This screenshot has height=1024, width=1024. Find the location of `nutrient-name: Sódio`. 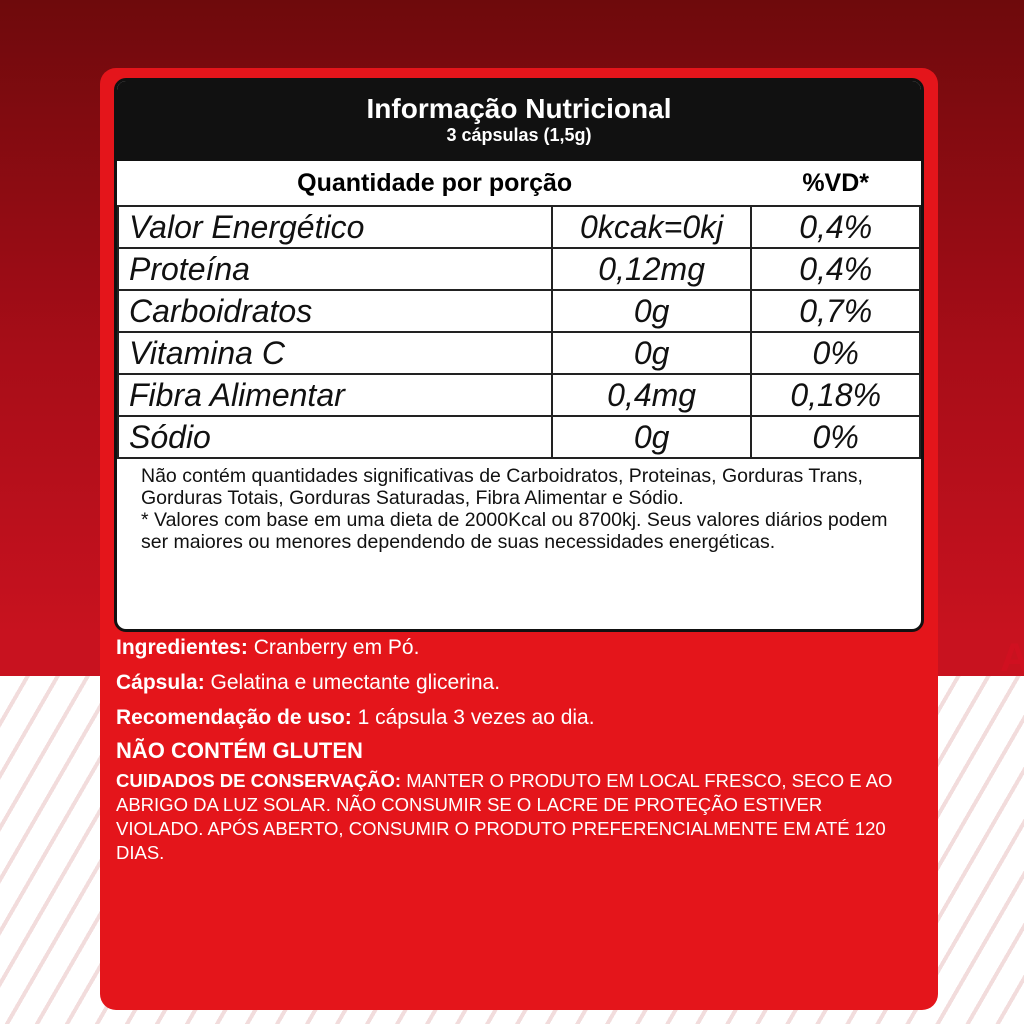

nutrient-name: Sódio is located at coordinates (335, 437).